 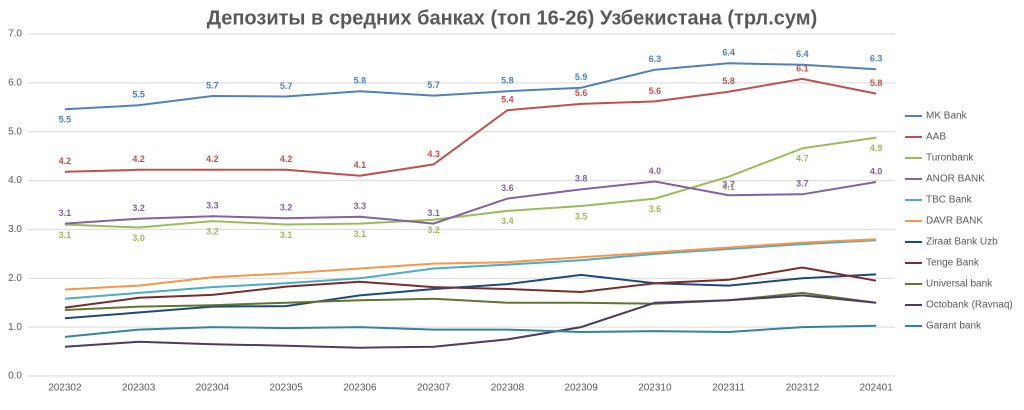 What do you see at coordinates (139, 388) in the screenshot?
I see `x-tick-label: 202303` at bounding box center [139, 388].